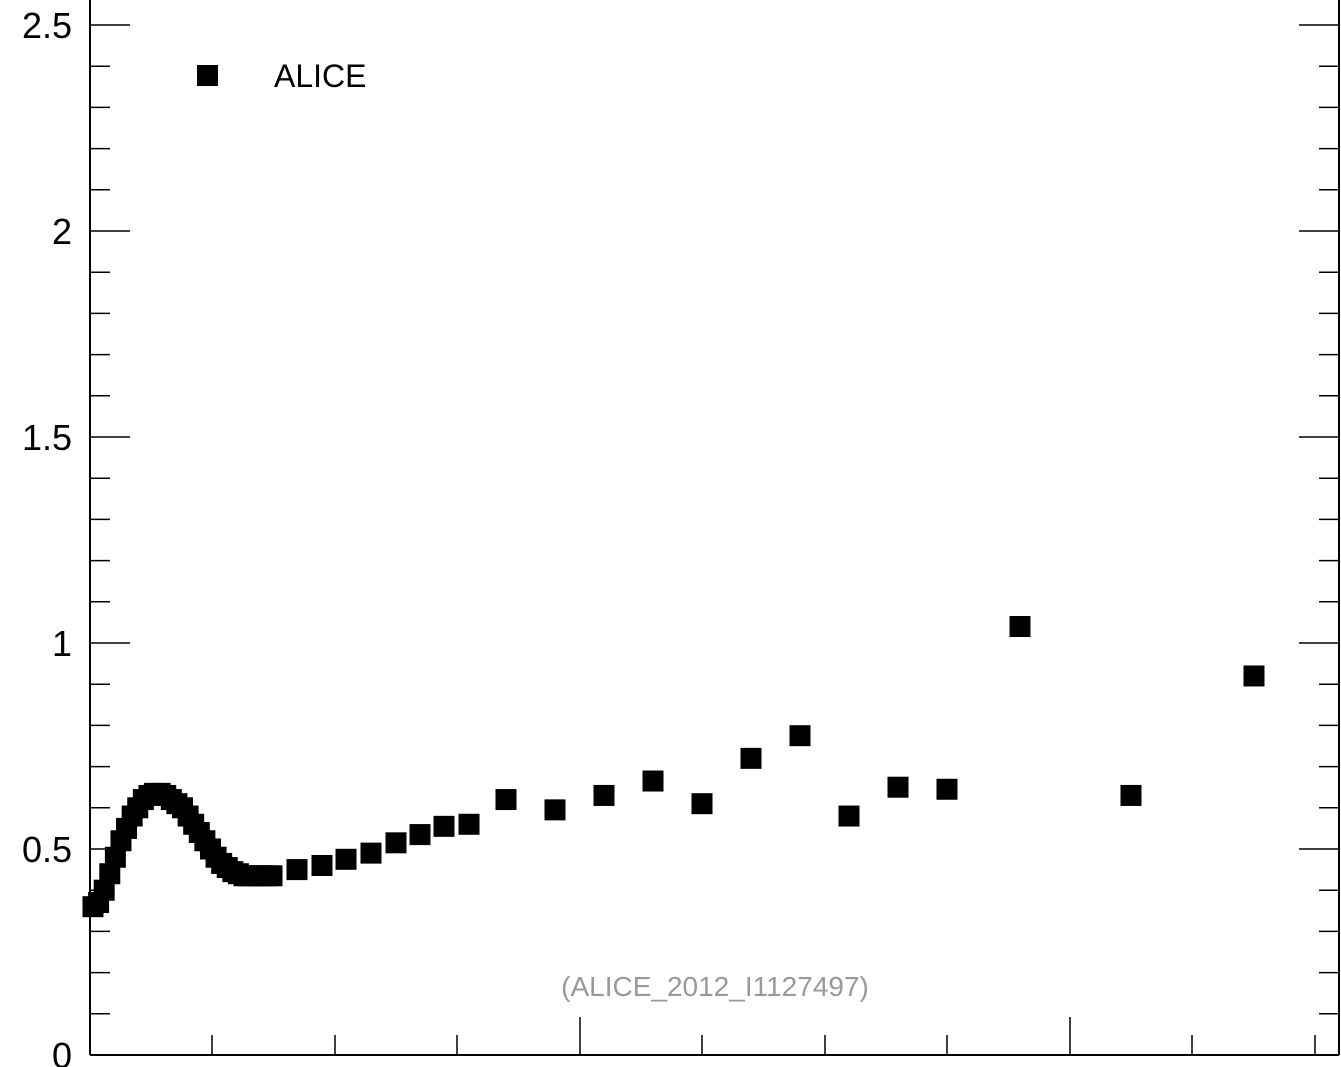  What do you see at coordinates (715, 986) in the screenshot?
I see `analysis-id-annotation: (ALICE_2012_I1127497)` at bounding box center [715, 986].